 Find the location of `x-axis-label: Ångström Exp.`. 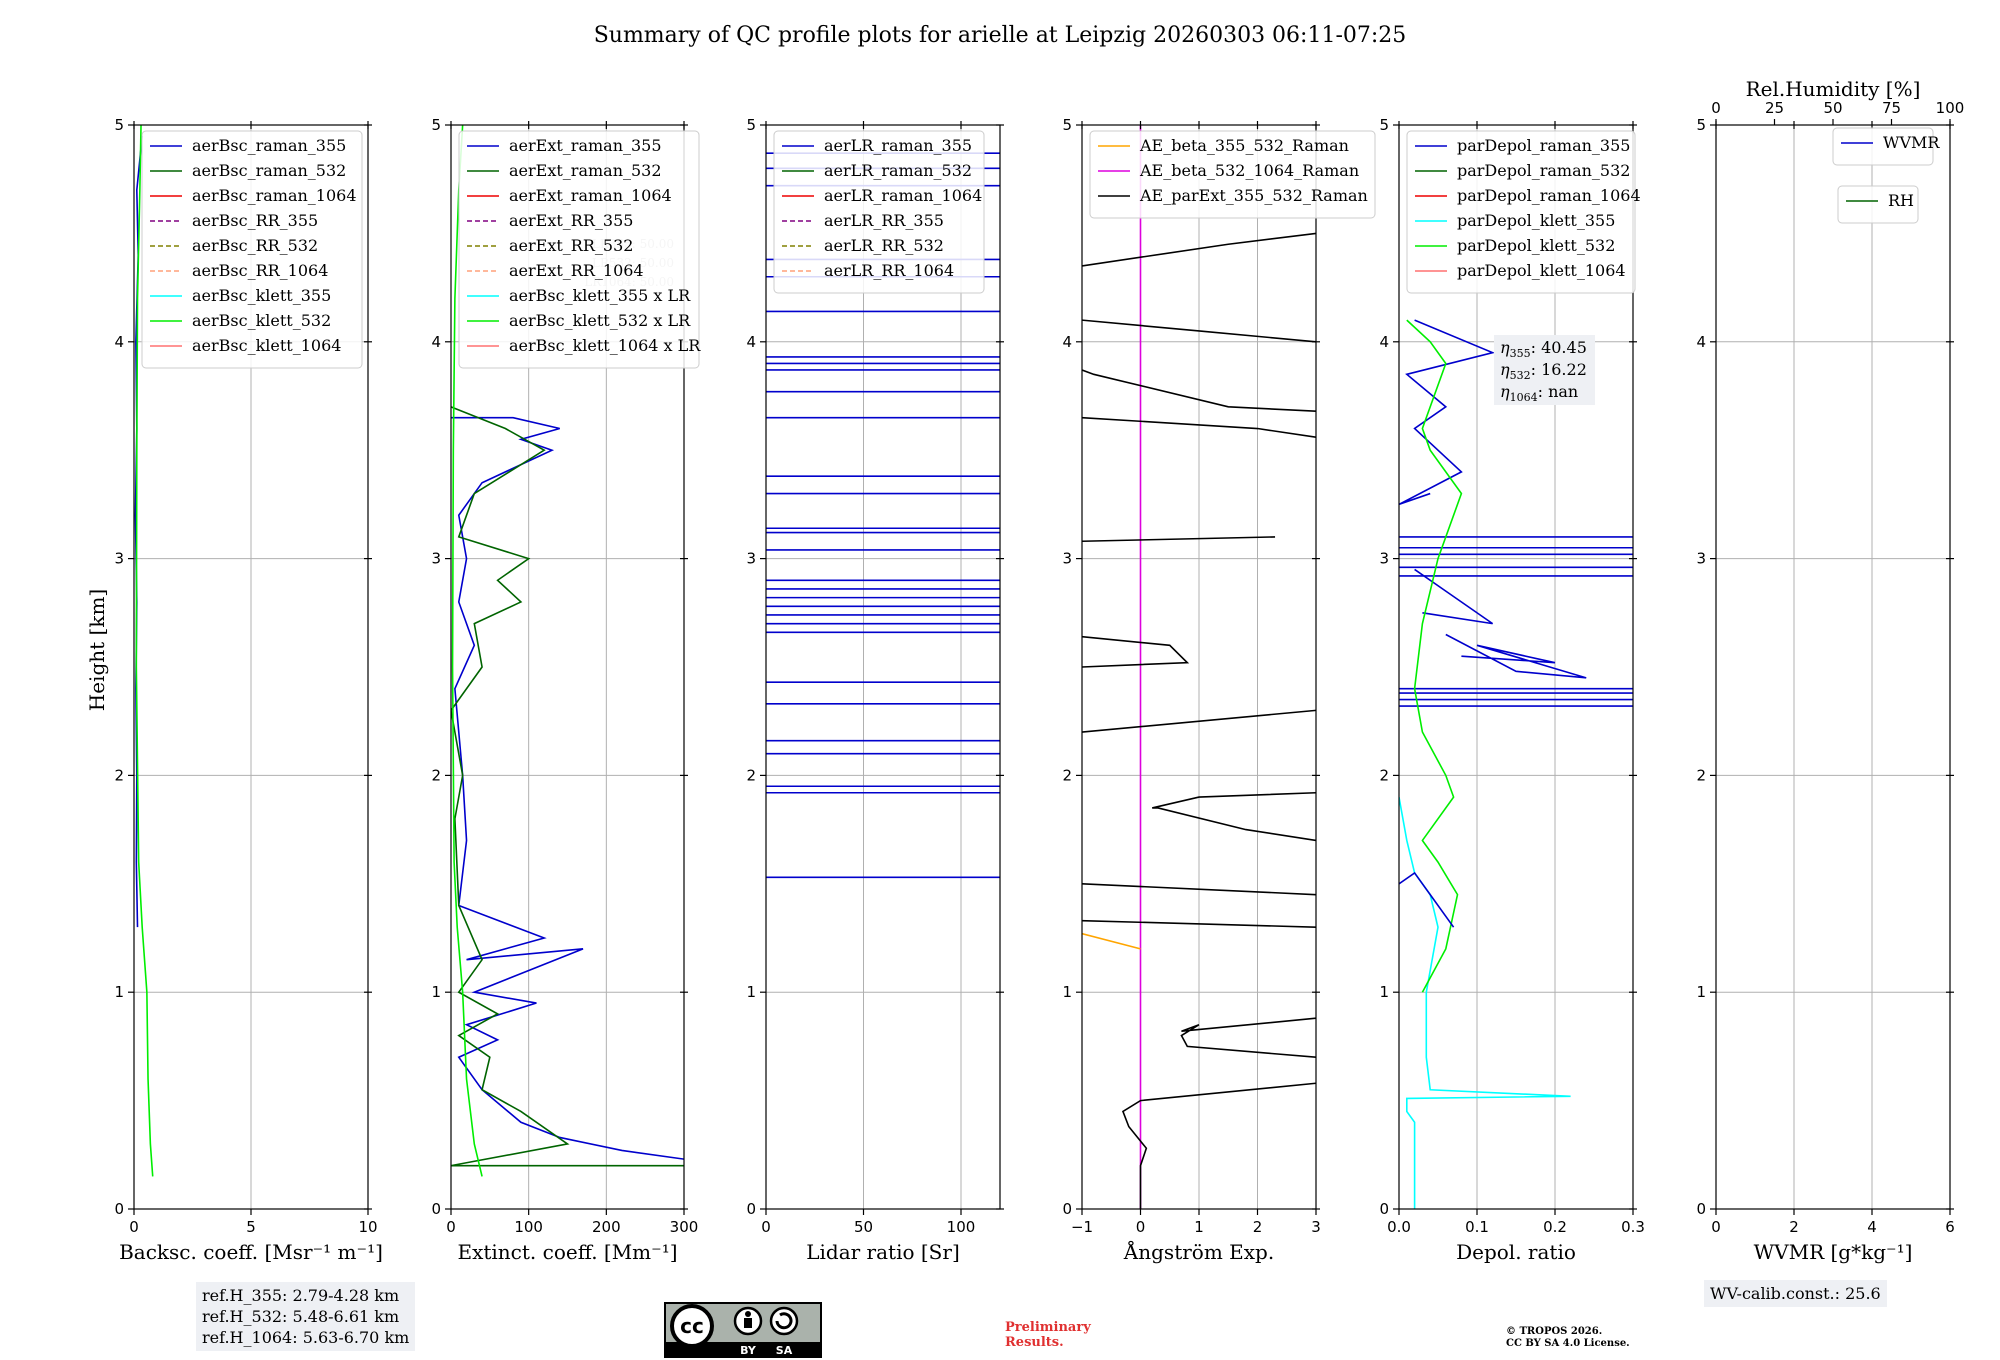

x-axis-label: Ångström Exp. is located at coordinates (1198, 1251).